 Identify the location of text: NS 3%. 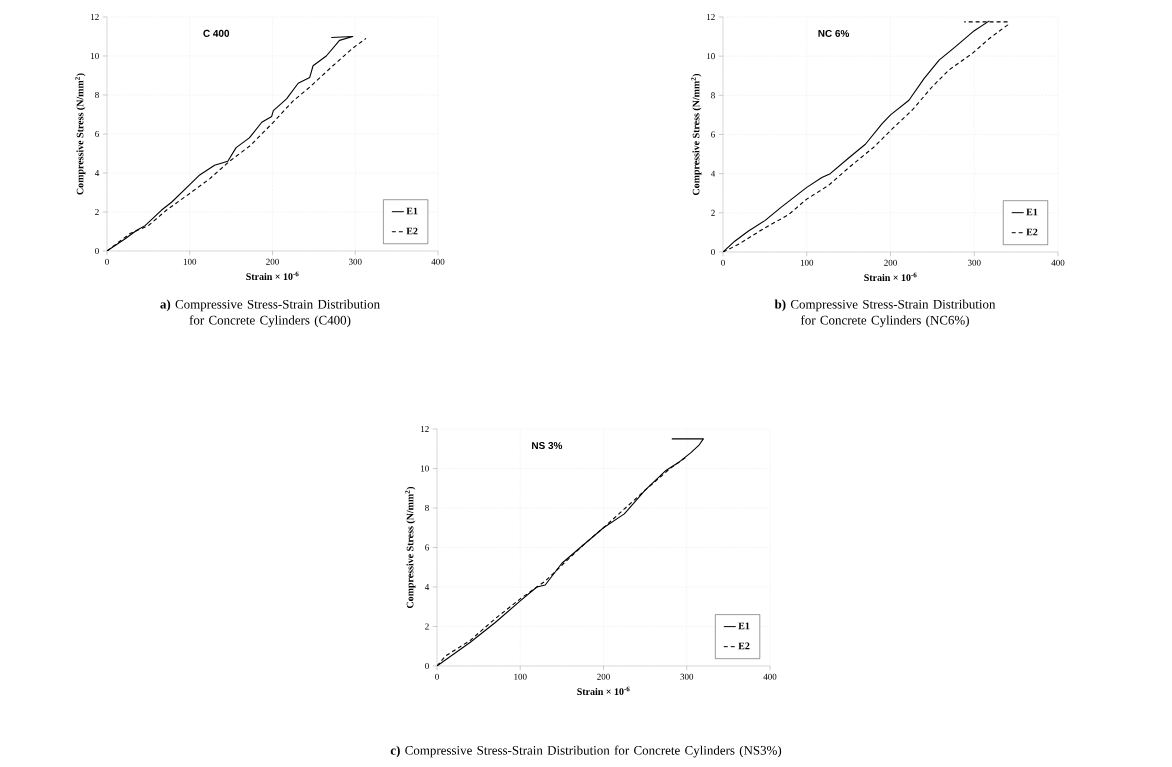
(547, 446).